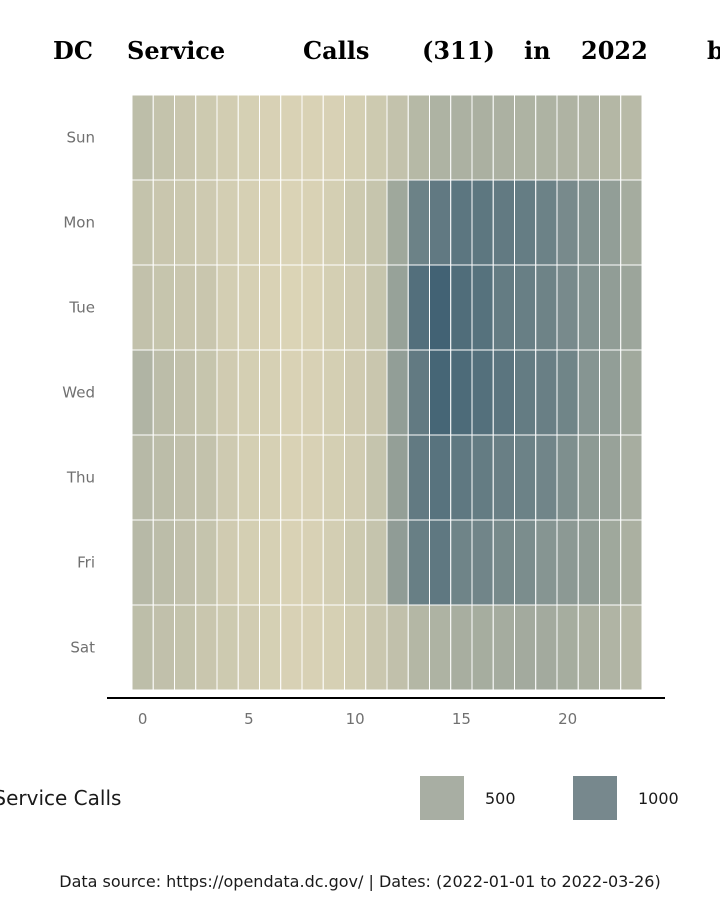 The width and height of the screenshot is (720, 921). I want to click on title-word: Calls, so click(336, 50).